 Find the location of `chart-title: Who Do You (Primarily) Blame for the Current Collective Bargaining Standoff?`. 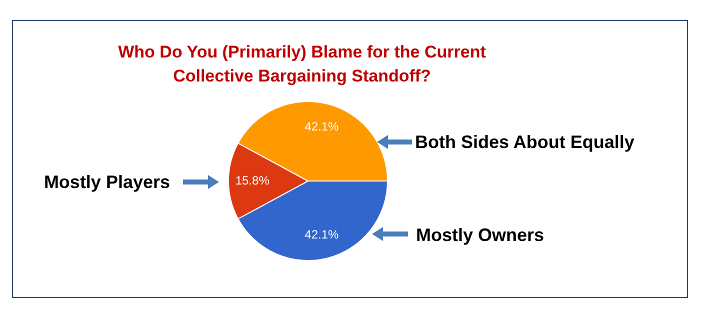

chart-title: Who Do You (Primarily) Blame for the Current Collective Bargaining Standoff? is located at coordinates (302, 64).